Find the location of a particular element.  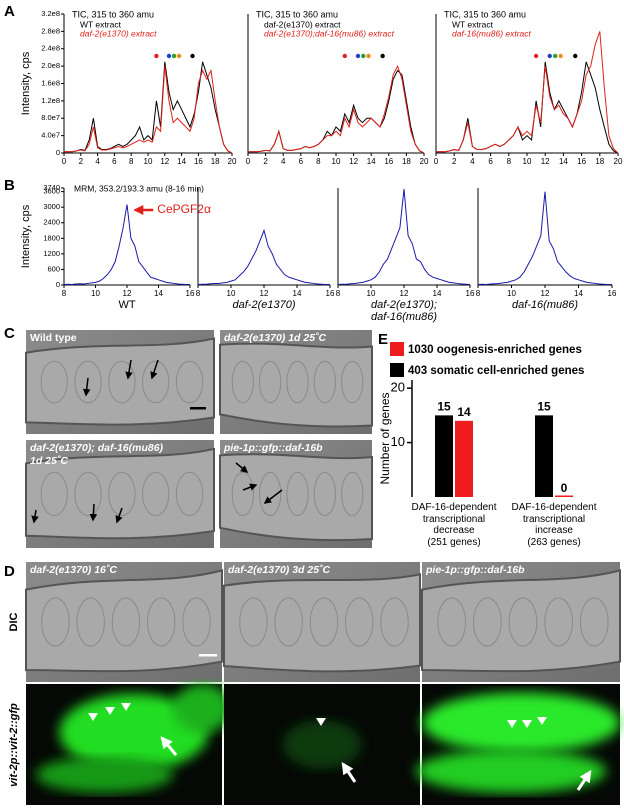

panel-label: A is located at coordinates (9, 11).